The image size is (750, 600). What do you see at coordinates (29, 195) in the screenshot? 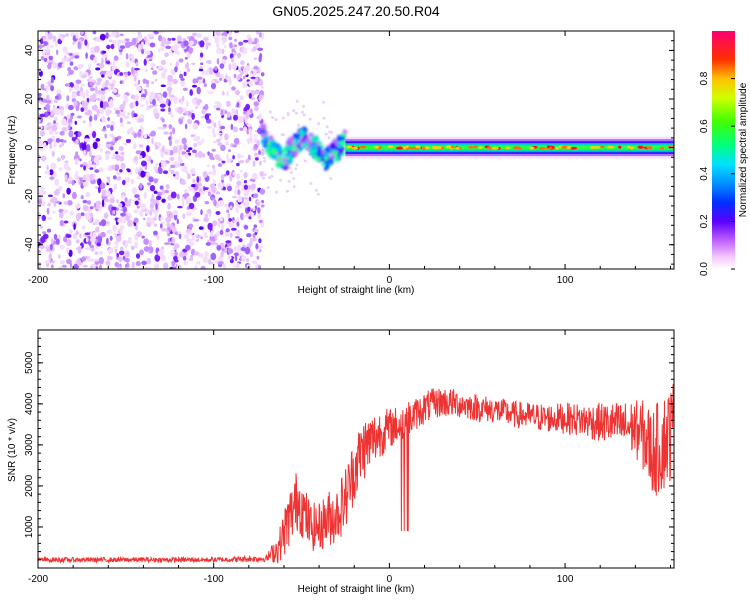
I see `spec-ytick-label-1: -20` at bounding box center [29, 195].